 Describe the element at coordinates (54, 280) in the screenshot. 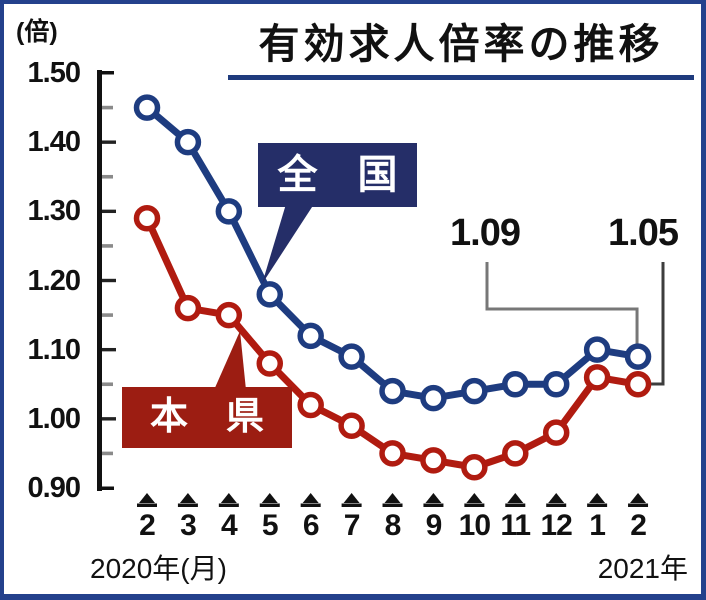

I see `y-axis-tick-label: 1.20` at that location.